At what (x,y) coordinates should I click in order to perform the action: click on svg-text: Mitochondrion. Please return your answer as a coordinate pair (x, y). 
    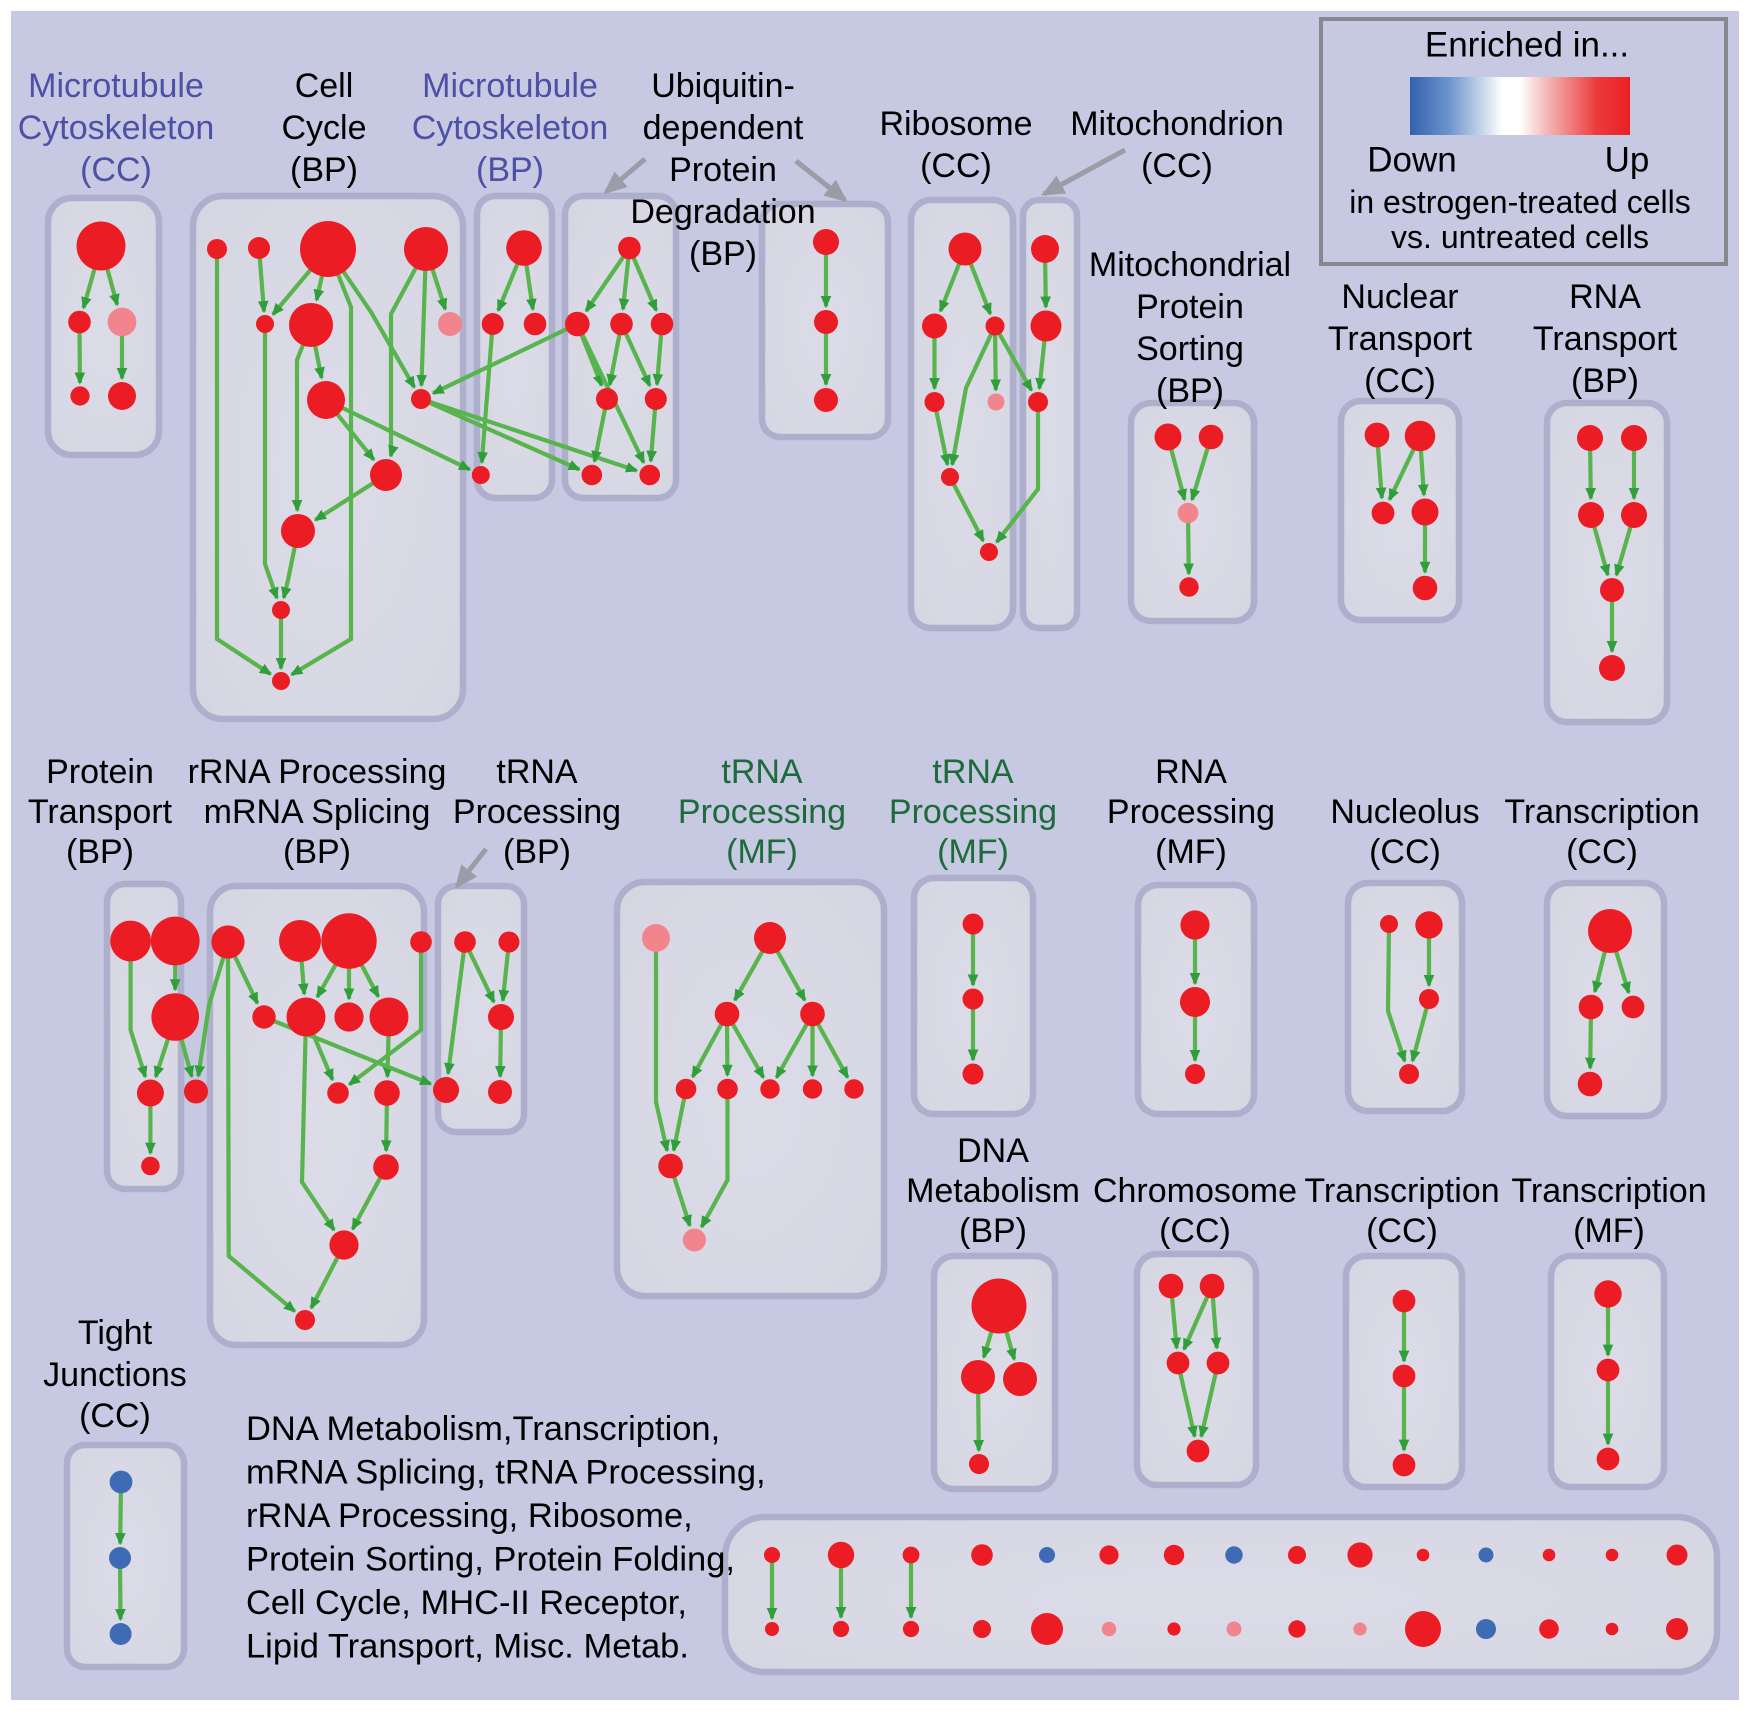
    Looking at the image, I should click on (1177, 124).